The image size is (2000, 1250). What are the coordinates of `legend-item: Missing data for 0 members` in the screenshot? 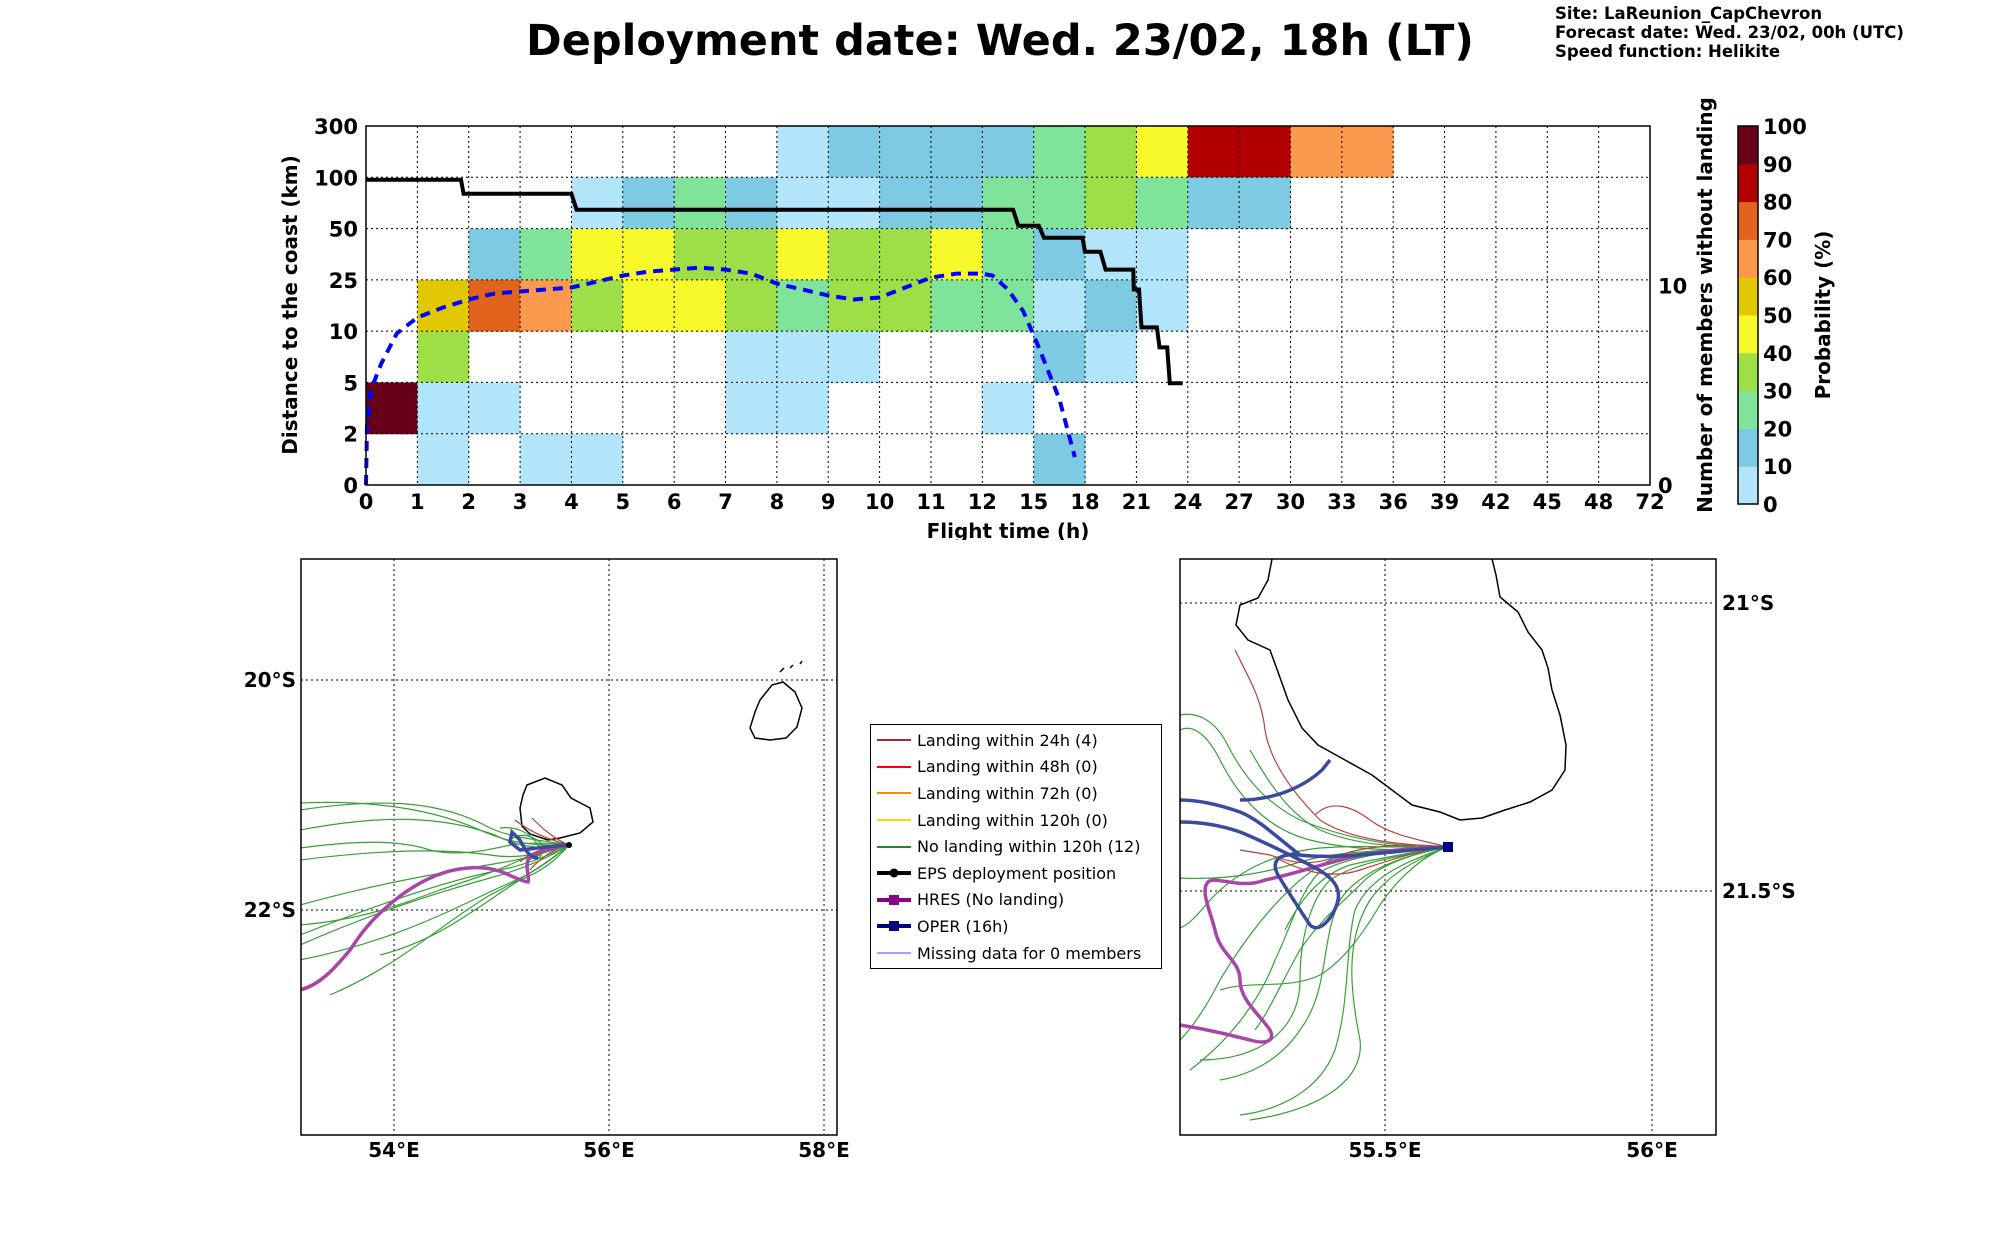 It's located at (1016, 953).